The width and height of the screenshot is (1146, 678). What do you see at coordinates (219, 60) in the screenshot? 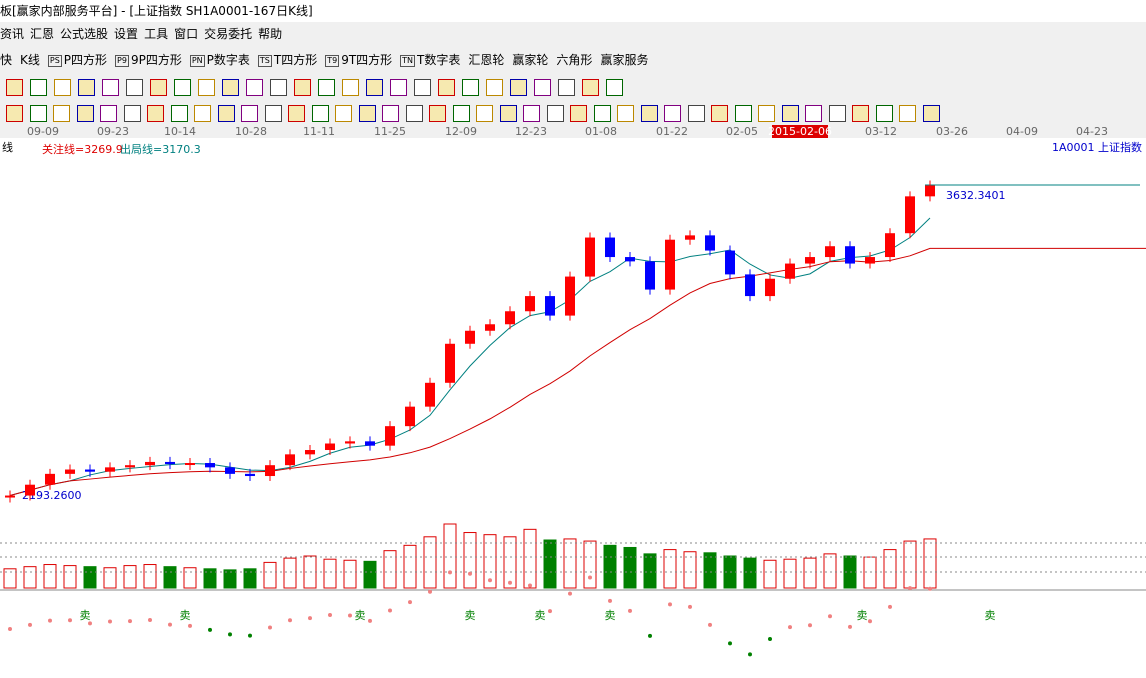
I see `toolbar-button: PN P数字表` at bounding box center [219, 60].